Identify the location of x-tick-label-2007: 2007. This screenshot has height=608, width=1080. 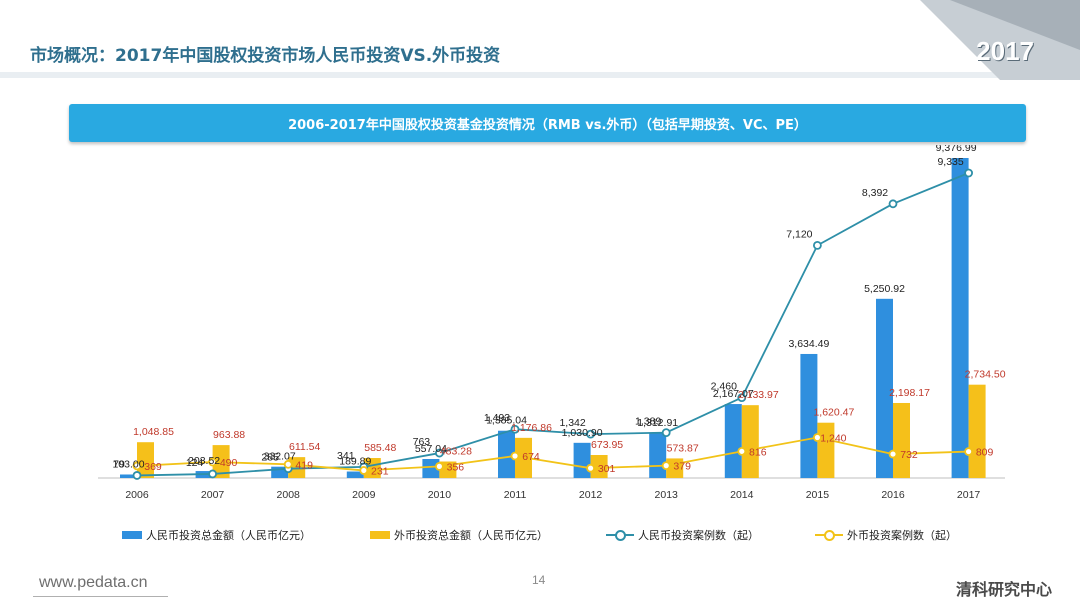
(213, 495).